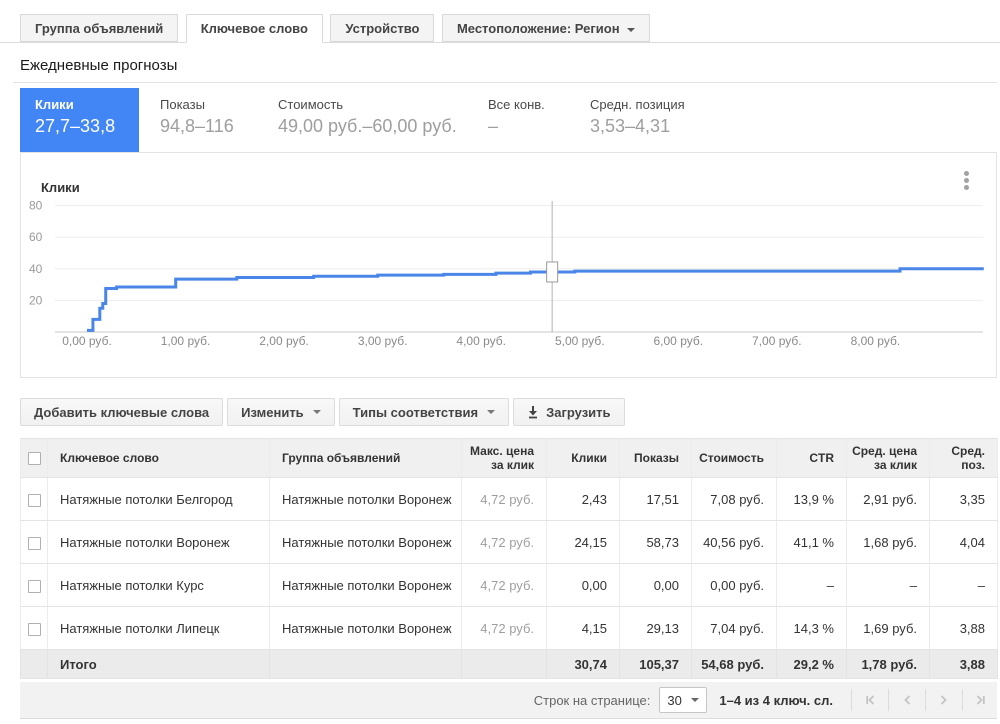 The image size is (1000, 724). What do you see at coordinates (197, 126) in the screenshot?
I see `metric-impressions-value: 94,8–116` at bounding box center [197, 126].